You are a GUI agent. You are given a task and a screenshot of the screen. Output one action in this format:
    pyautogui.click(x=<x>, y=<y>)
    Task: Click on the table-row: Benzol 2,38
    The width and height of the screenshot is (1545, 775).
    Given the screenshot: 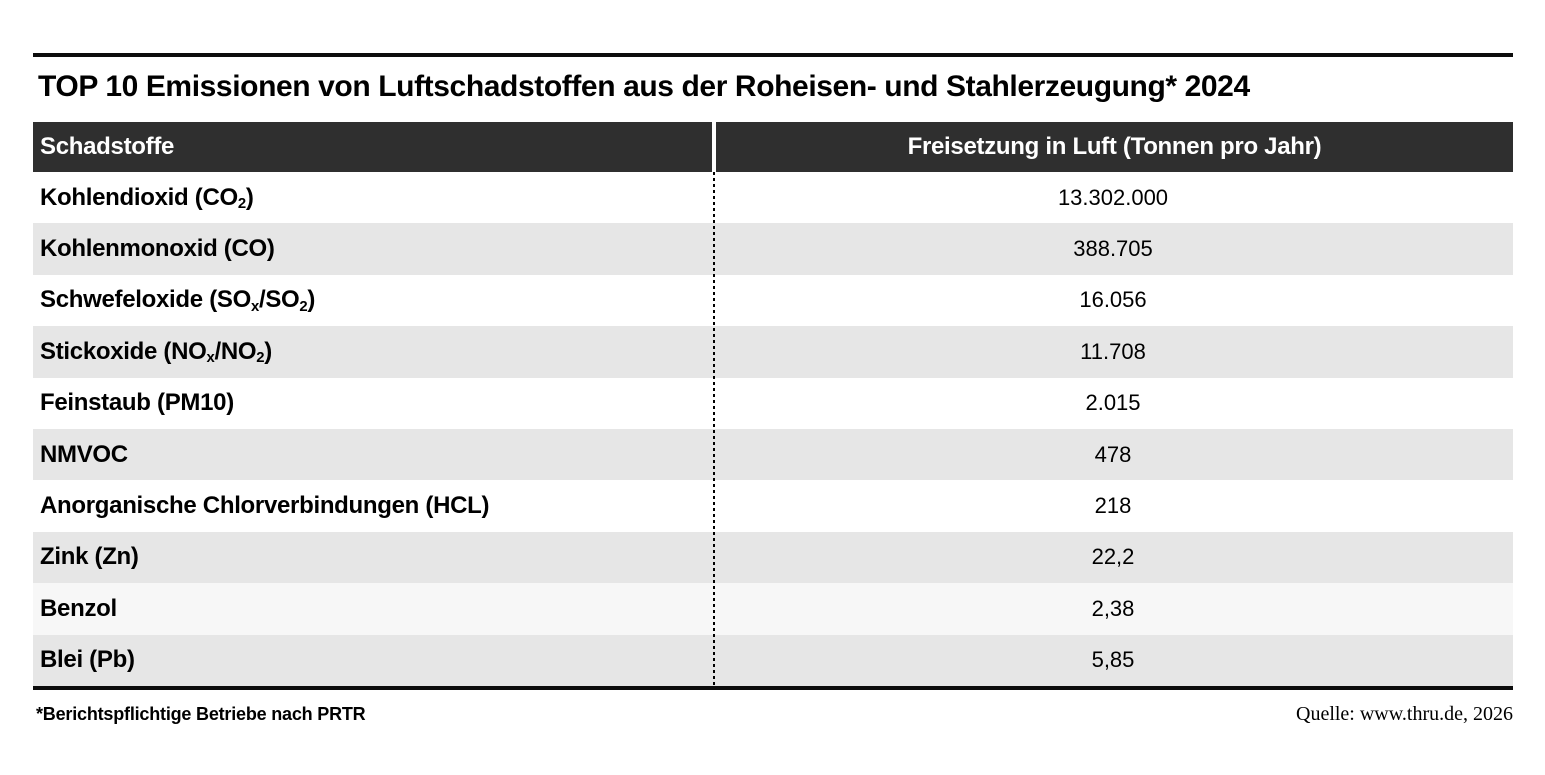 What is the action you would take?
    pyautogui.click(x=773, y=609)
    